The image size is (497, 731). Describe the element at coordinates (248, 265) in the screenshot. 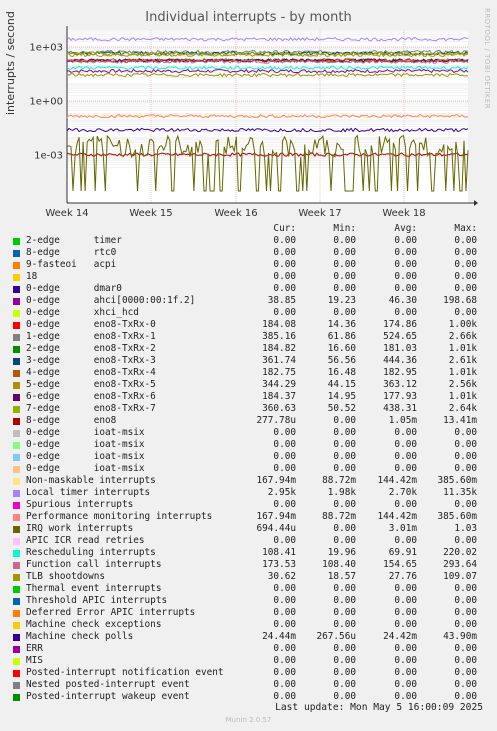

I see `legend-row: 9-fasteoi acpi 0.00 0.00 0.00 0.00` at that location.